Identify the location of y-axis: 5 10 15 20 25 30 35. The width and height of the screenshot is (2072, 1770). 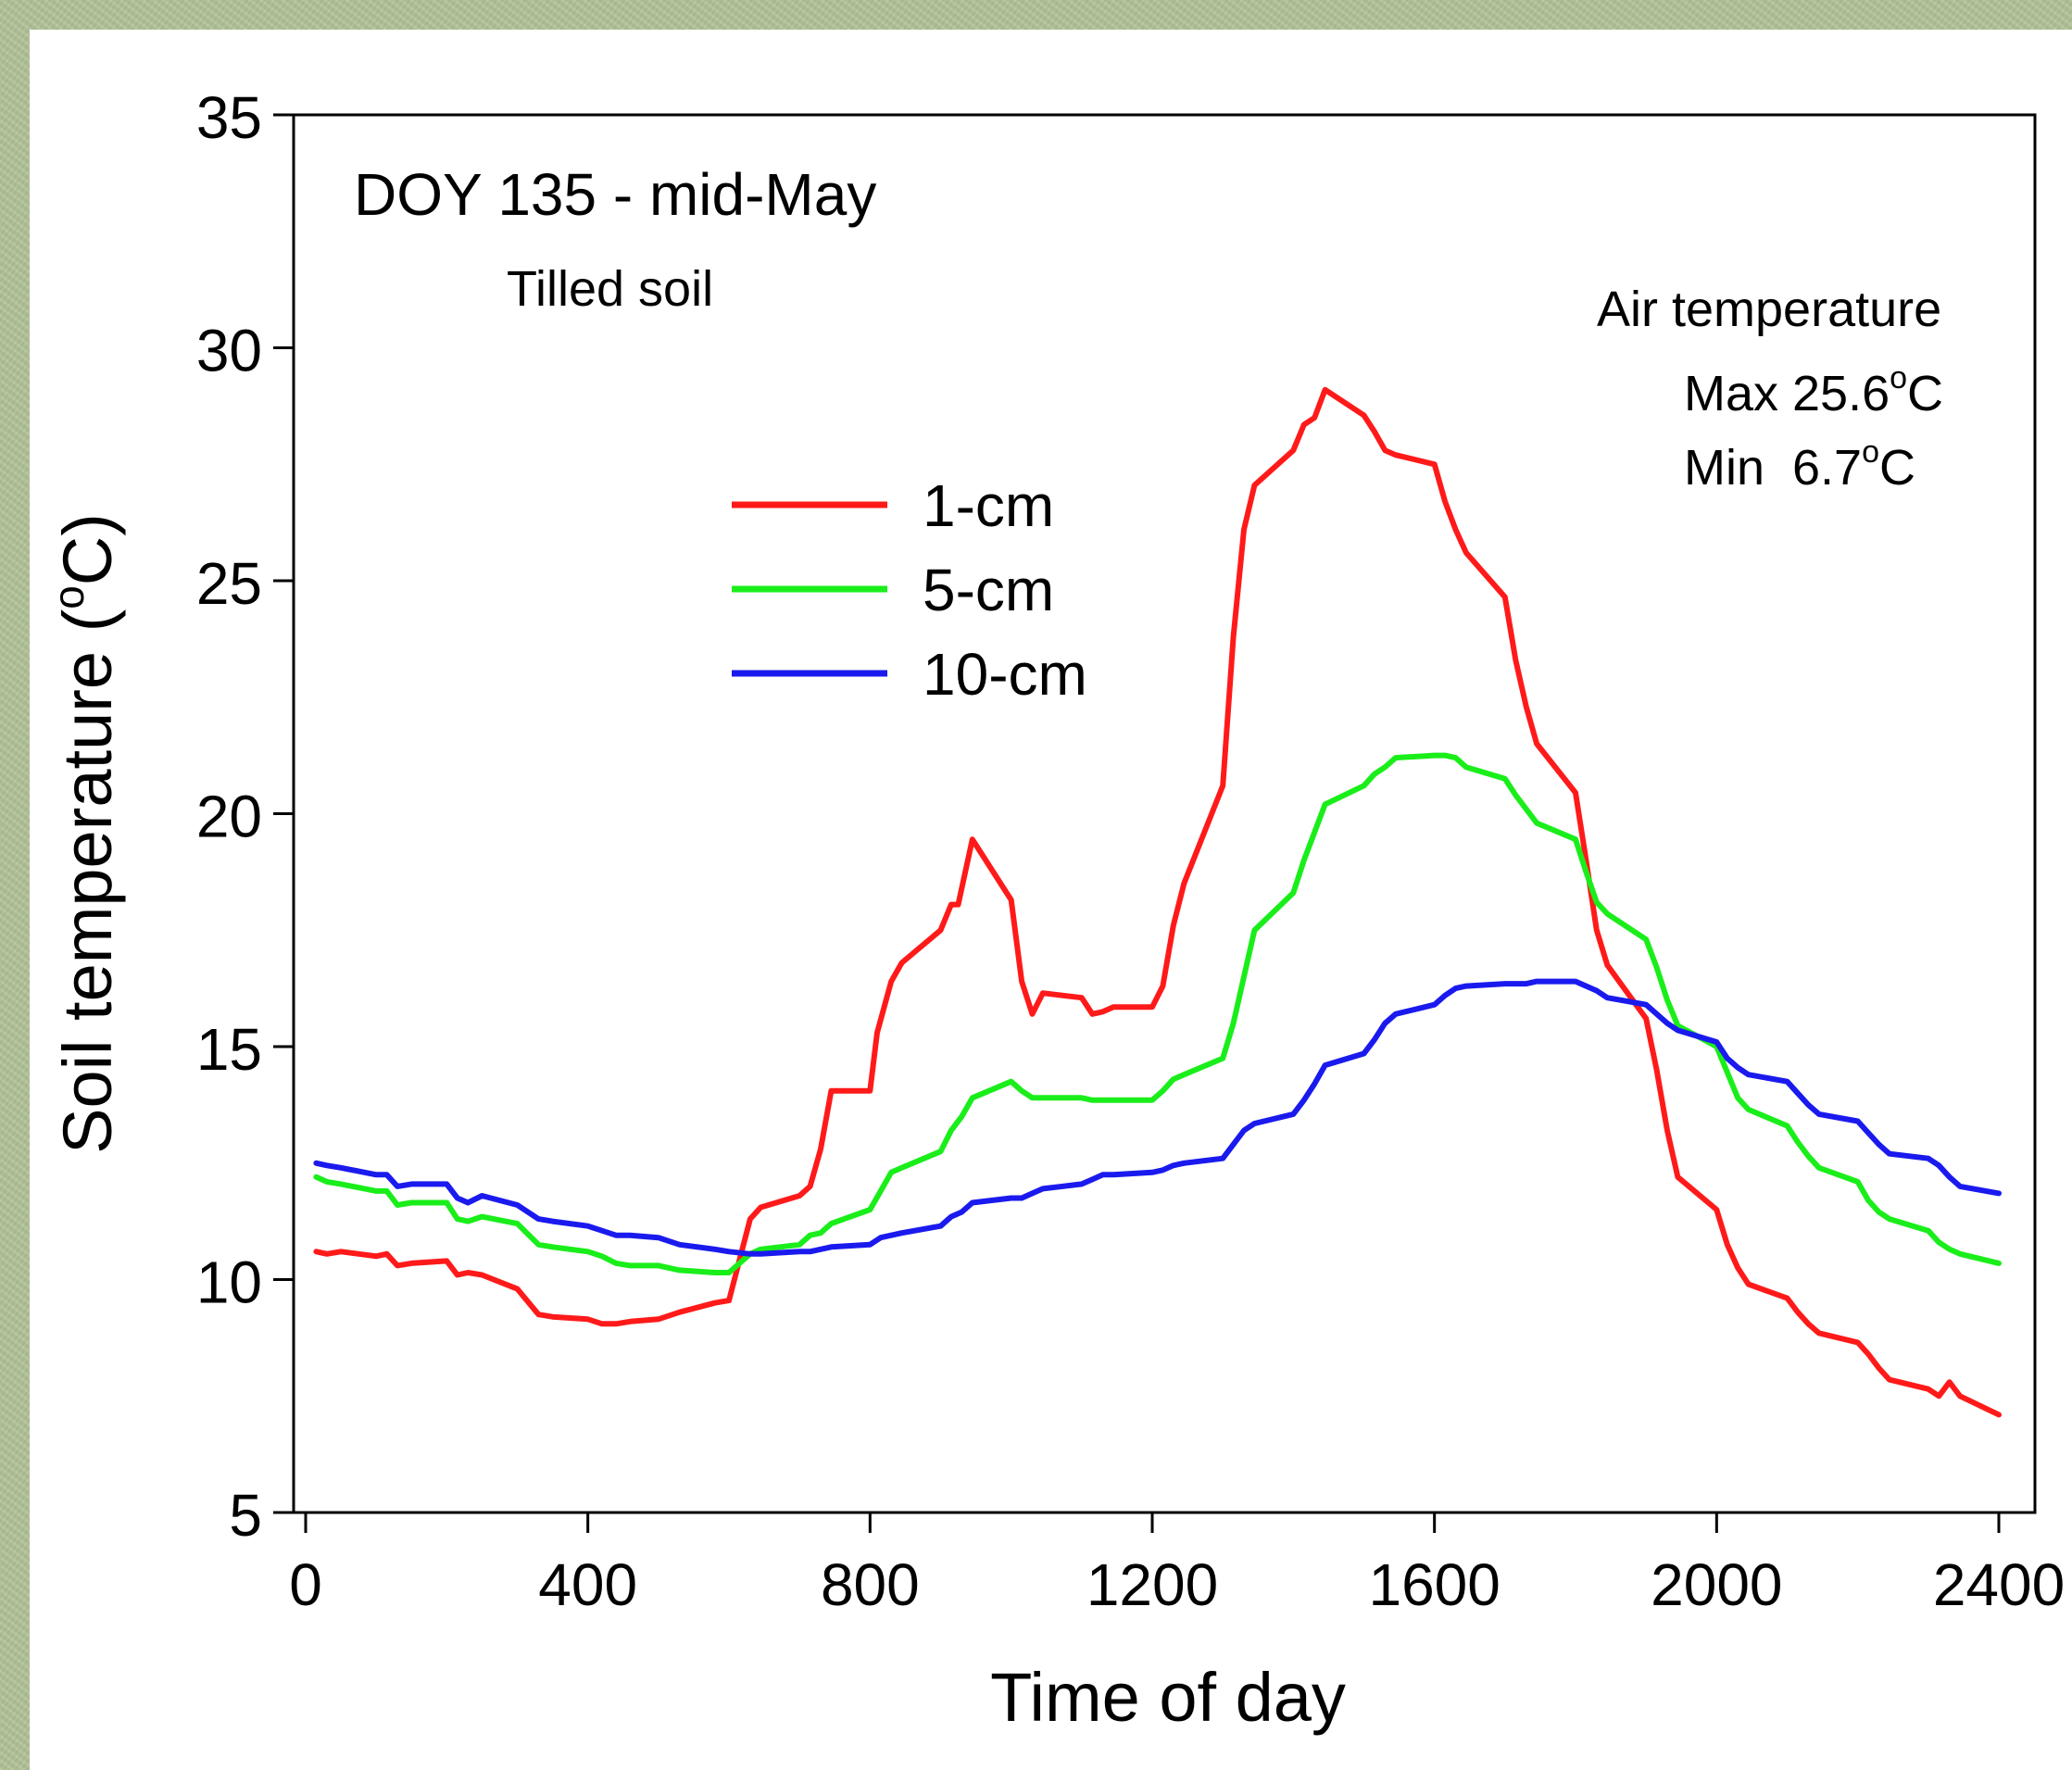
(245, 816).